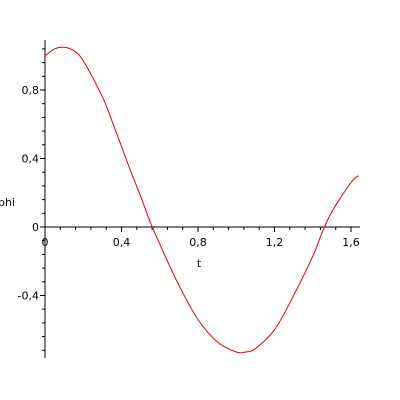  I want to click on x-tick-label: 0,8, so click(198, 242).